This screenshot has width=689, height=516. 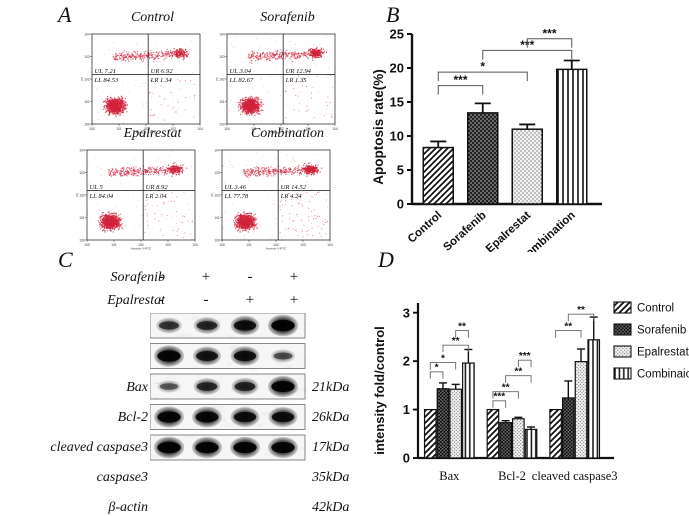 I want to click on sign-sorafenib-lane1: -, so click(x=161, y=277).